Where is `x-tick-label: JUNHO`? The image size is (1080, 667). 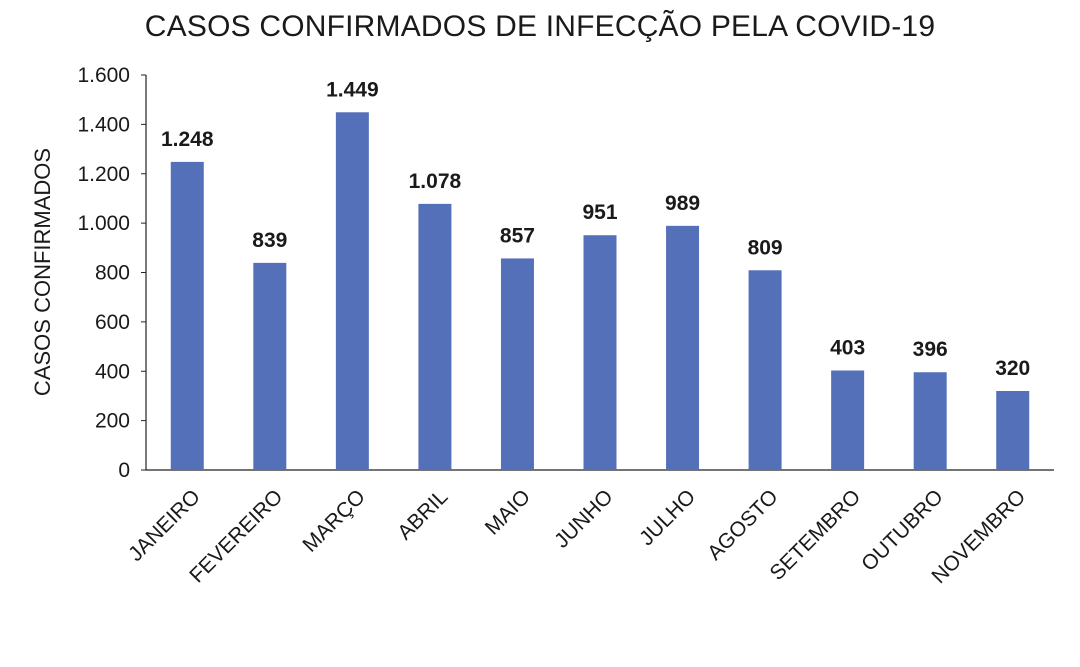
x-tick-label: JUNHO is located at coordinates (583, 518).